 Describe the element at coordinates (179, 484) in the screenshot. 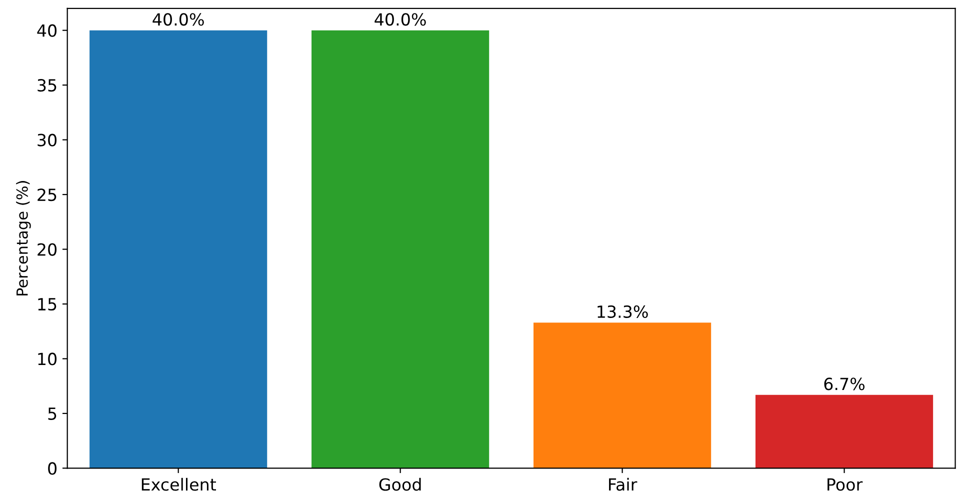

I see `x-tick-label: Excellent` at that location.